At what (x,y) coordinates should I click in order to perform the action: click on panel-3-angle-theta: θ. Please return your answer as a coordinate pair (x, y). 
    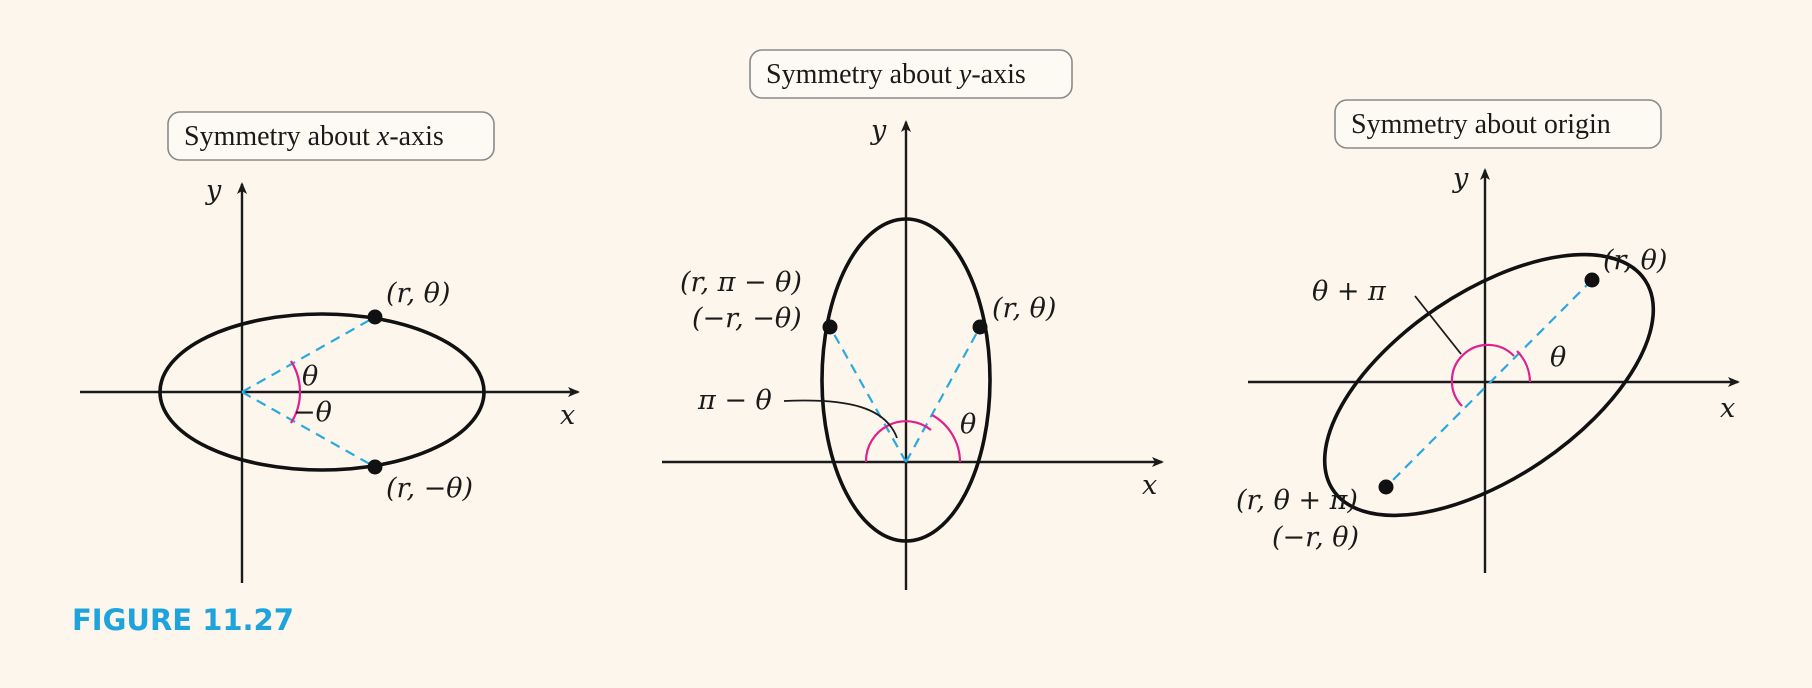
    Looking at the image, I should click on (1558, 357).